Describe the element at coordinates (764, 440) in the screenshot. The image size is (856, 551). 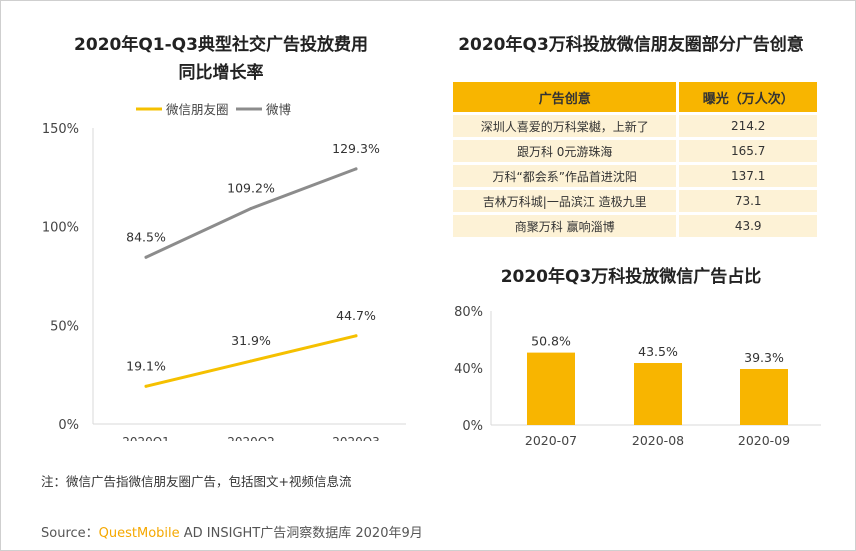
I see `x-tick-label: 2020-09` at that location.